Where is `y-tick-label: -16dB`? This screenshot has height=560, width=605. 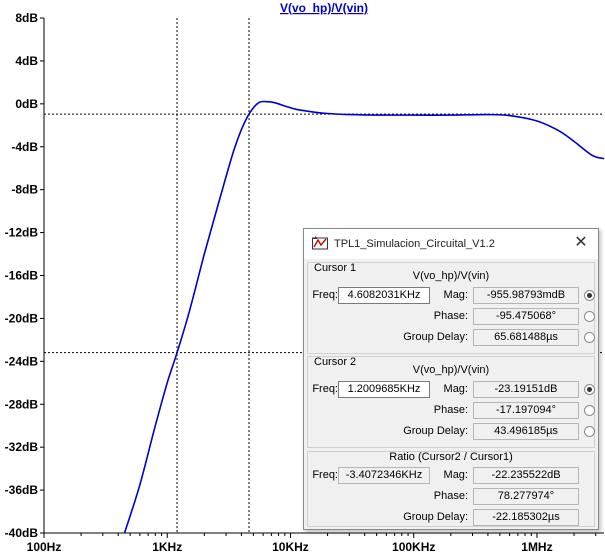 y-tick-label: -16dB is located at coordinates (22, 276).